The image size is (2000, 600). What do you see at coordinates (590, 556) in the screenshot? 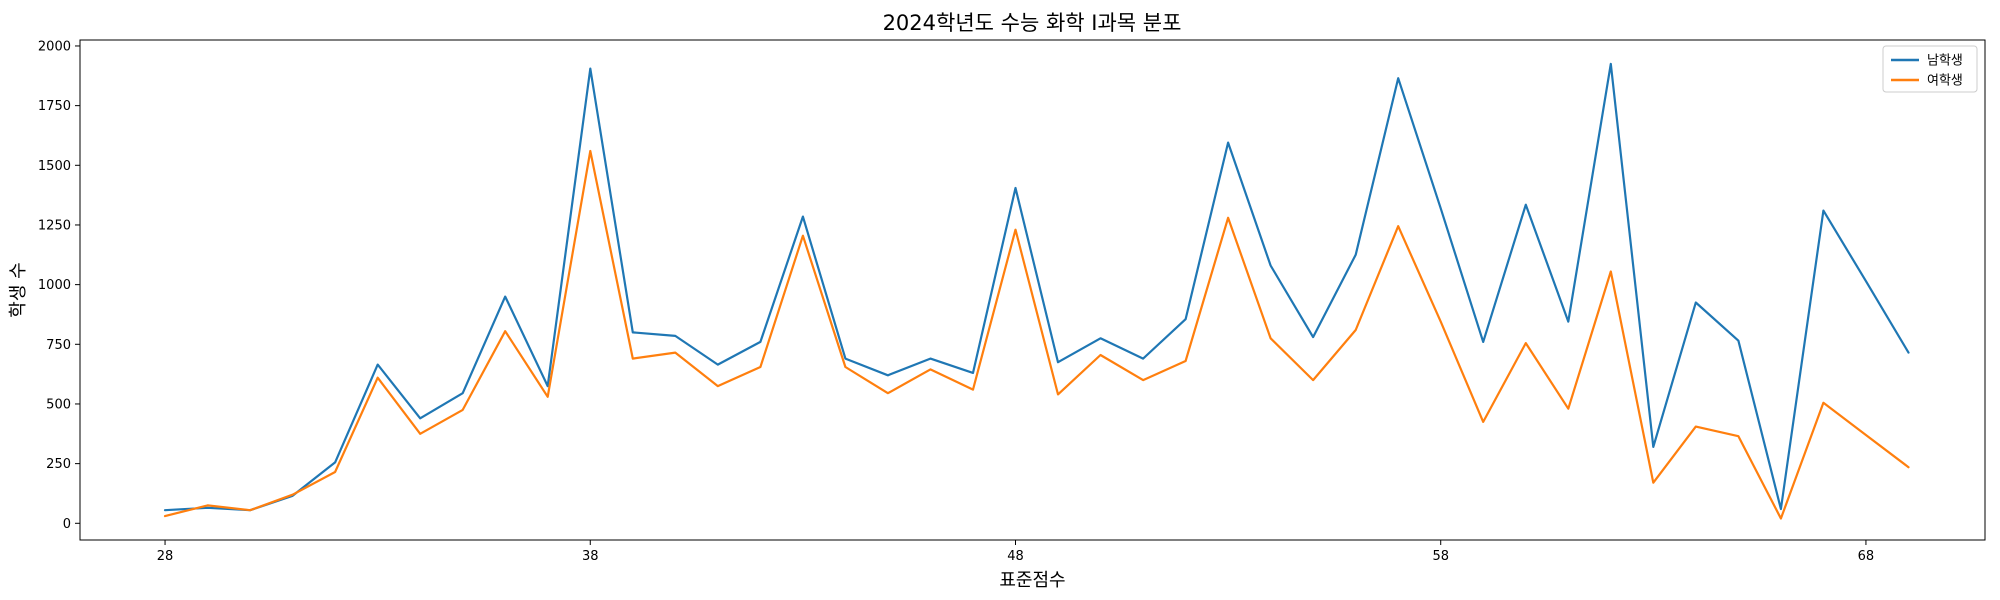
I see `x-tick-label: 38` at bounding box center [590, 556].